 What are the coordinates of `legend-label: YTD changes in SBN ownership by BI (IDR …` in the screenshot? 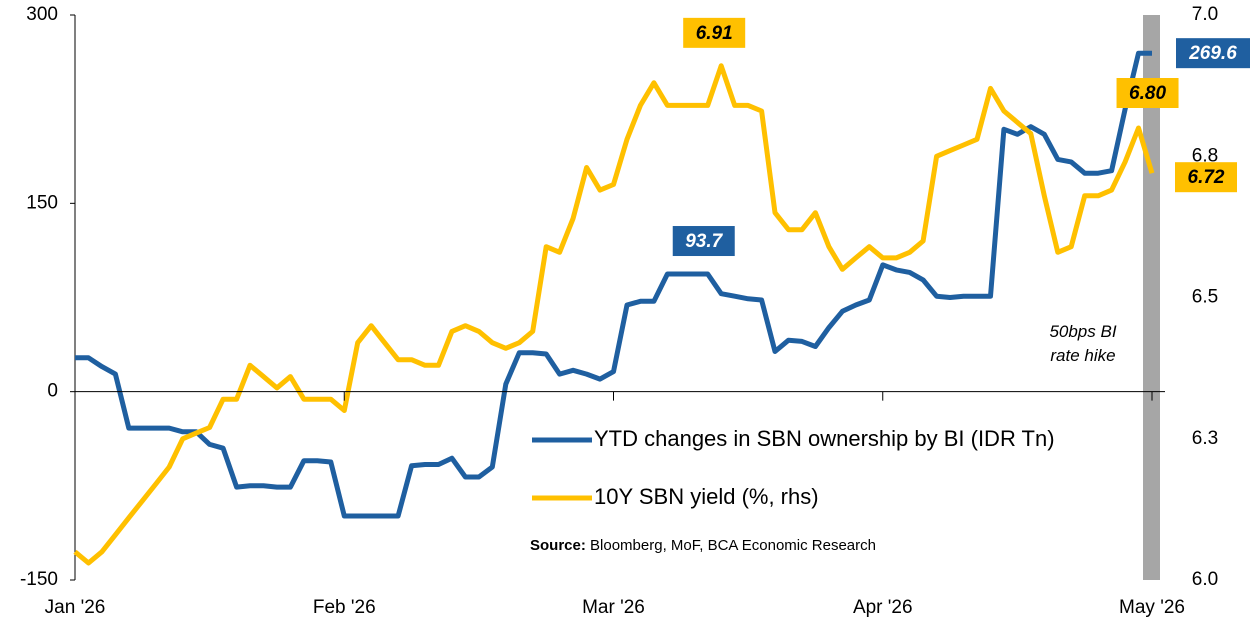 It's located at (824, 438).